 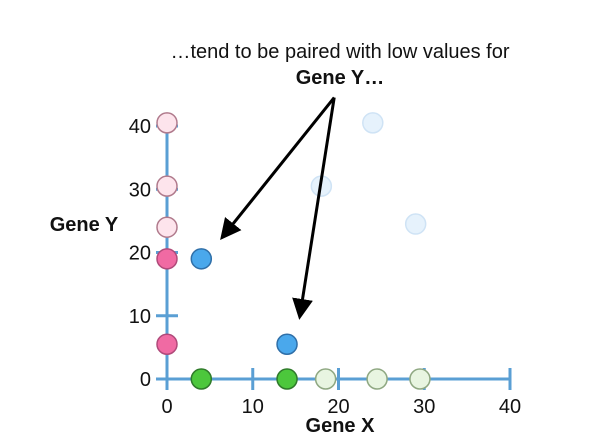 I want to click on y-tick-label: 0, so click(x=145, y=380).